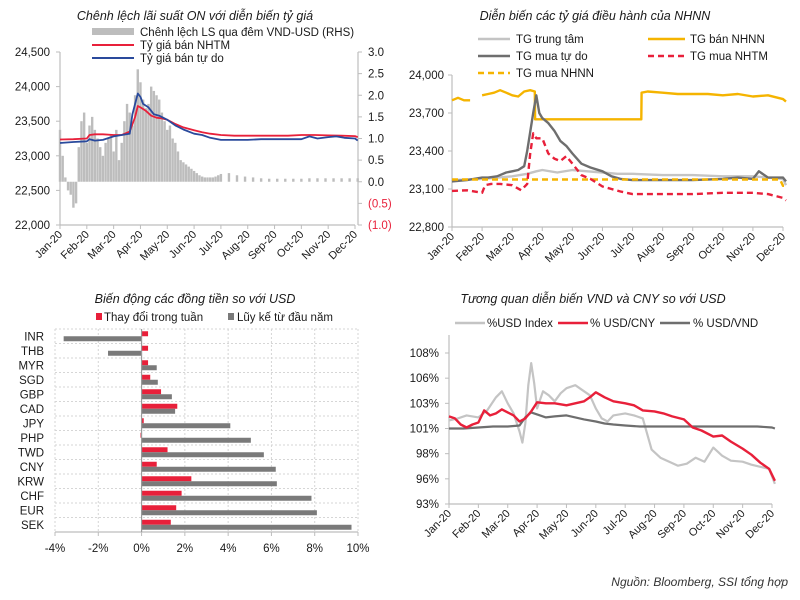 This screenshot has width=800, height=600. What do you see at coordinates (520, 324) in the screenshot?
I see `legend-label-usd-index: %USD Index` at bounding box center [520, 324].